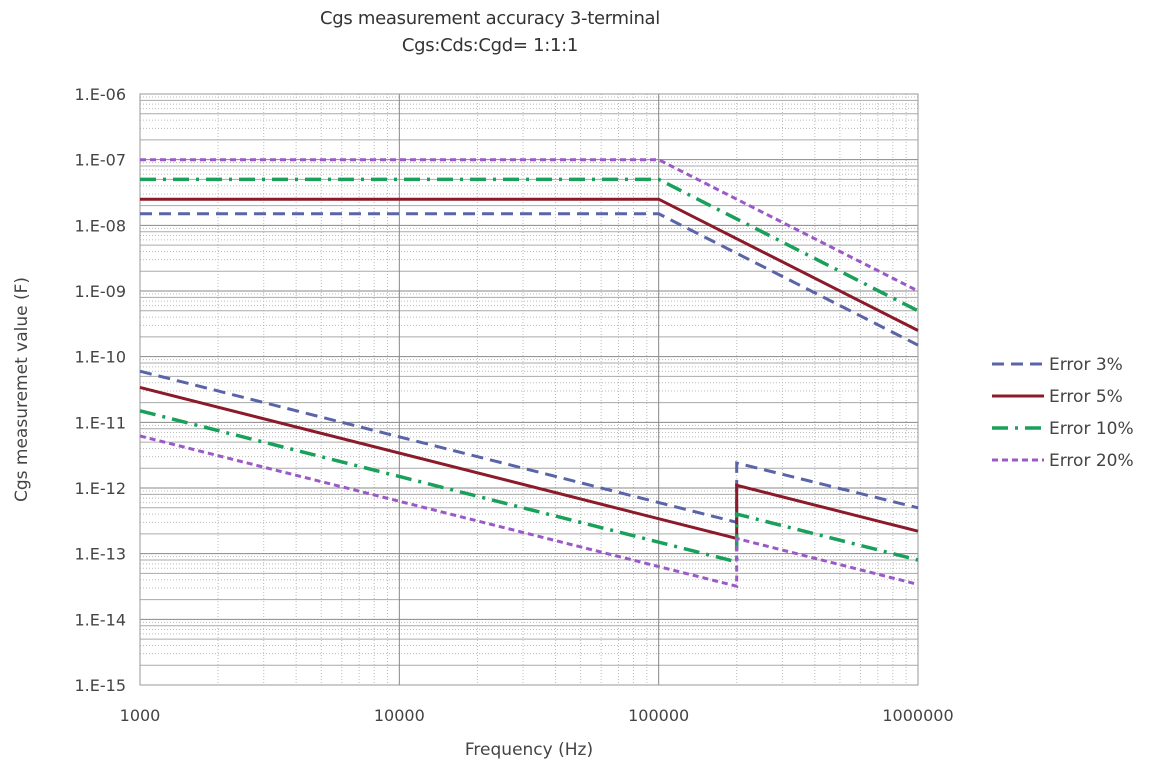 This screenshot has height=765, width=1162. What do you see at coordinates (100, 685) in the screenshot?
I see `y-tick-label: 1.E-15` at bounding box center [100, 685].